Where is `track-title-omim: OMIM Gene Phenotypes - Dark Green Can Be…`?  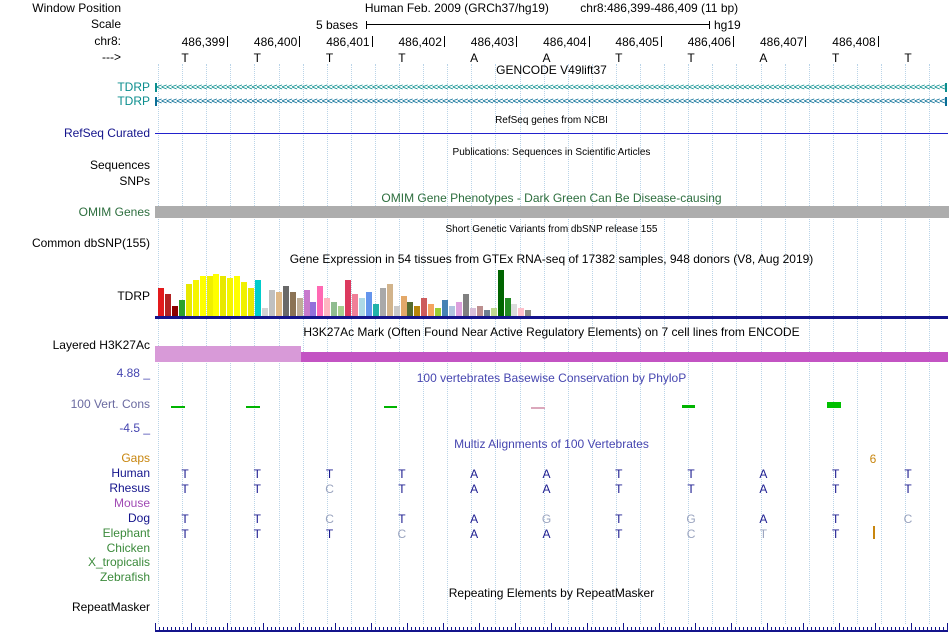
track-title-omim: OMIM Gene Phenotypes - Dark Green Can Be… is located at coordinates (551, 198).